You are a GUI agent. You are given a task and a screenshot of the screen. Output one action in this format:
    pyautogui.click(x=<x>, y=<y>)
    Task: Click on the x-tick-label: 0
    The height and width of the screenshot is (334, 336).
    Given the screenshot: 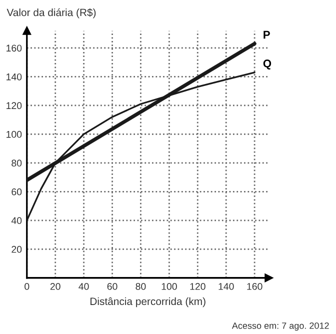 What is the action you would take?
    pyautogui.click(x=27, y=286)
    